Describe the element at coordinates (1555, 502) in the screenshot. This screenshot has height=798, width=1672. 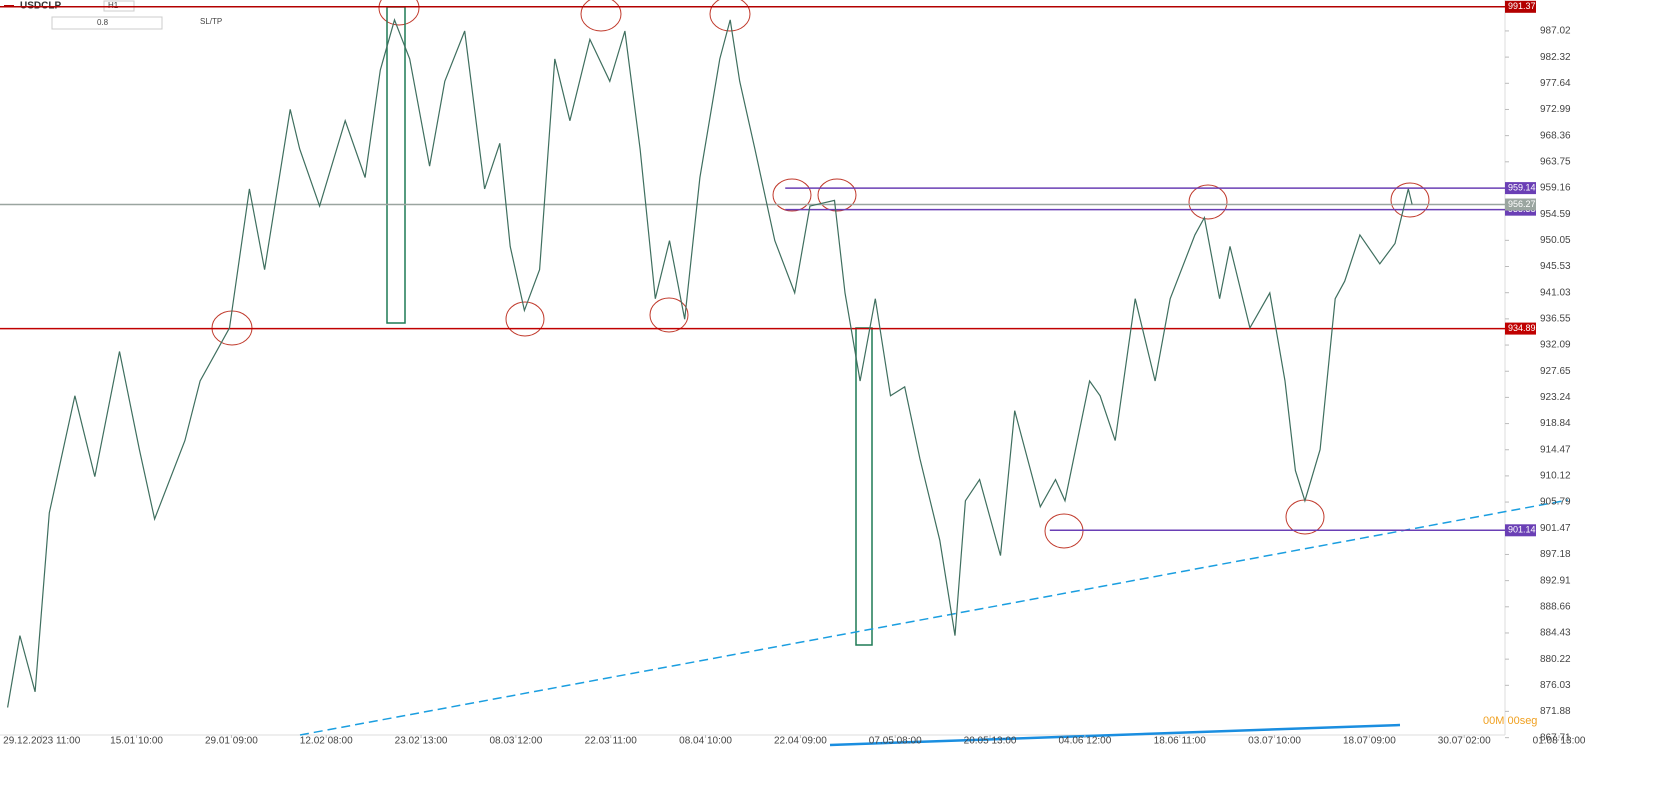
I see `y-tick-label: 905.79` at that location.